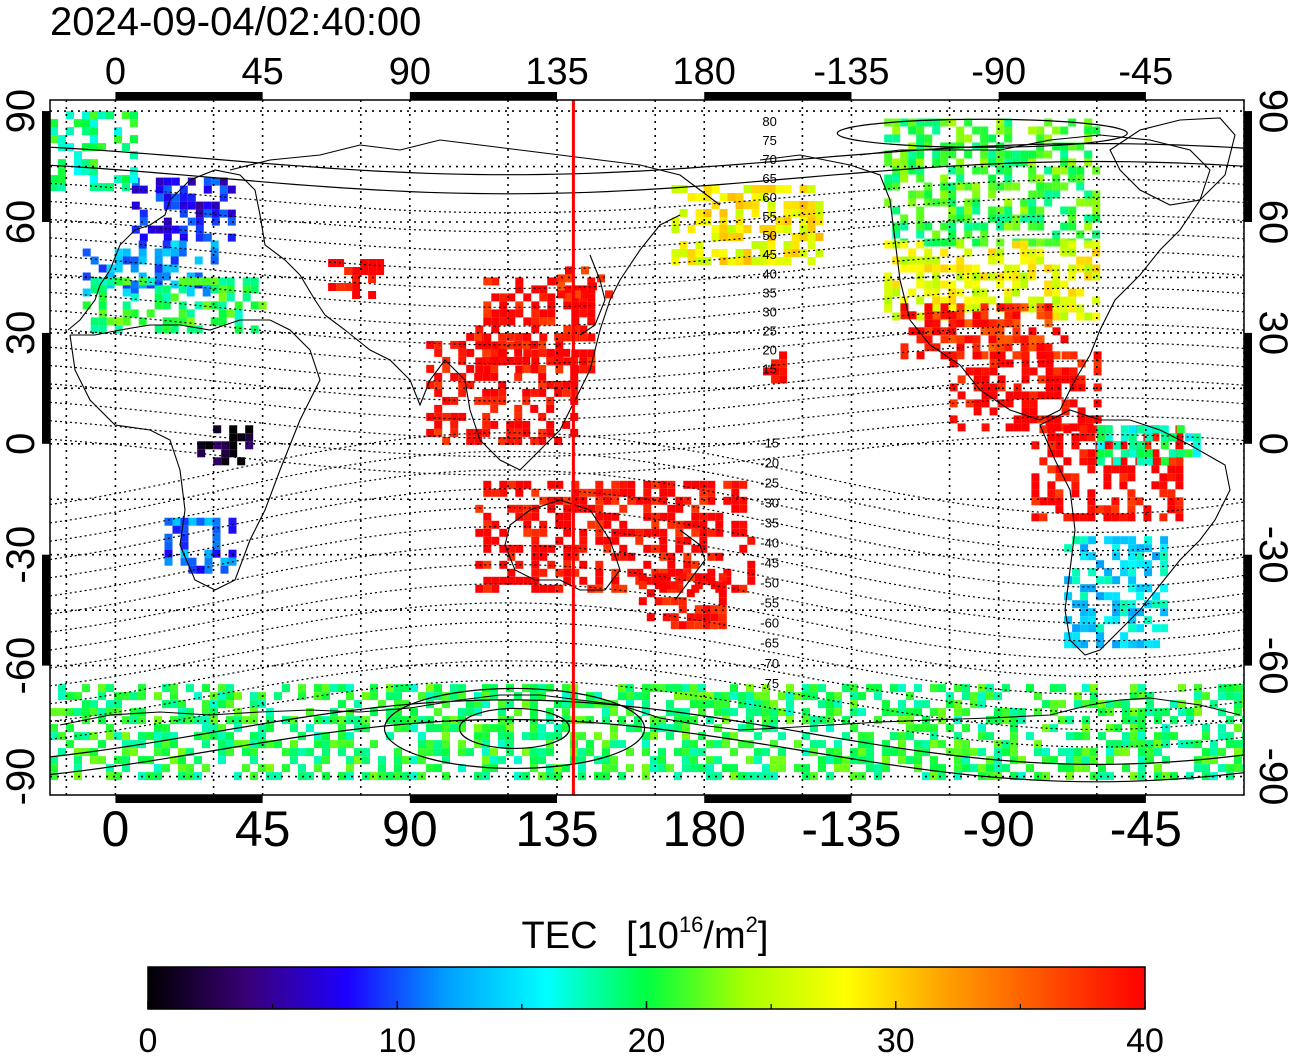 The height and width of the screenshot is (1062, 1294). What do you see at coordinates (21, 111) in the screenshot?
I see `lat-tick-label: 90` at bounding box center [21, 111].